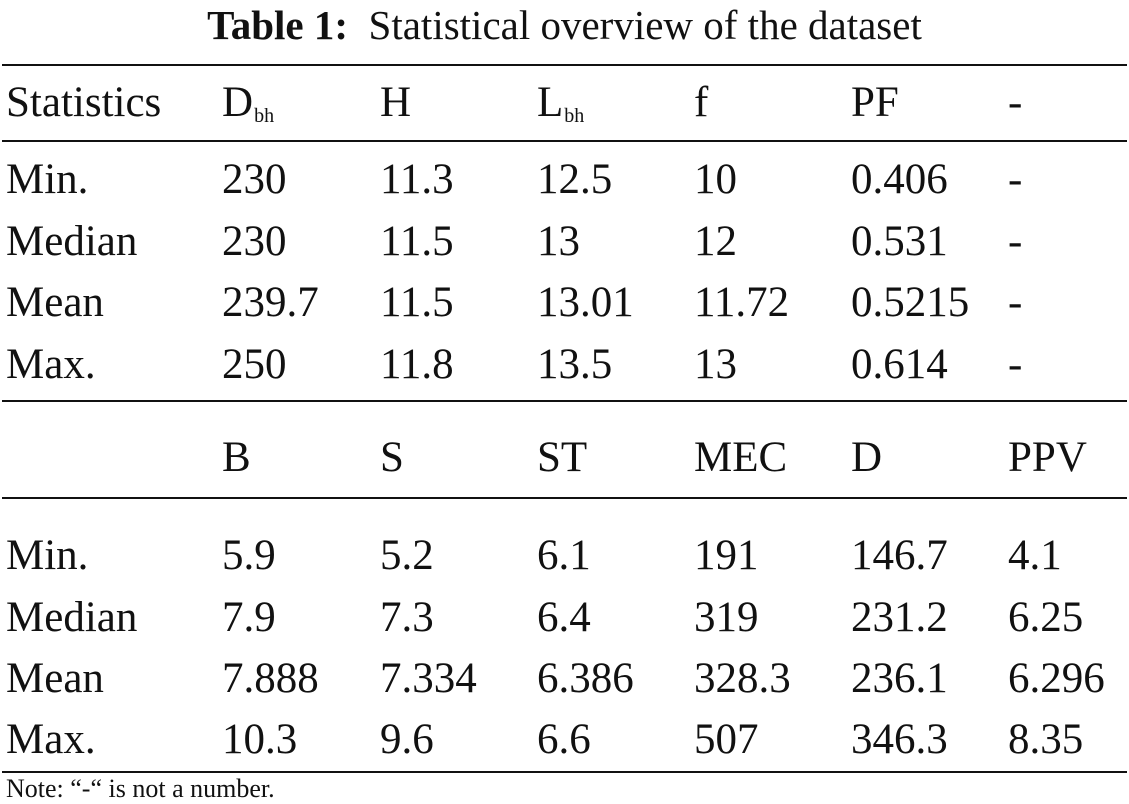 This screenshot has width=1129, height=804. I want to click on table-cell: 11.72, so click(742, 302).